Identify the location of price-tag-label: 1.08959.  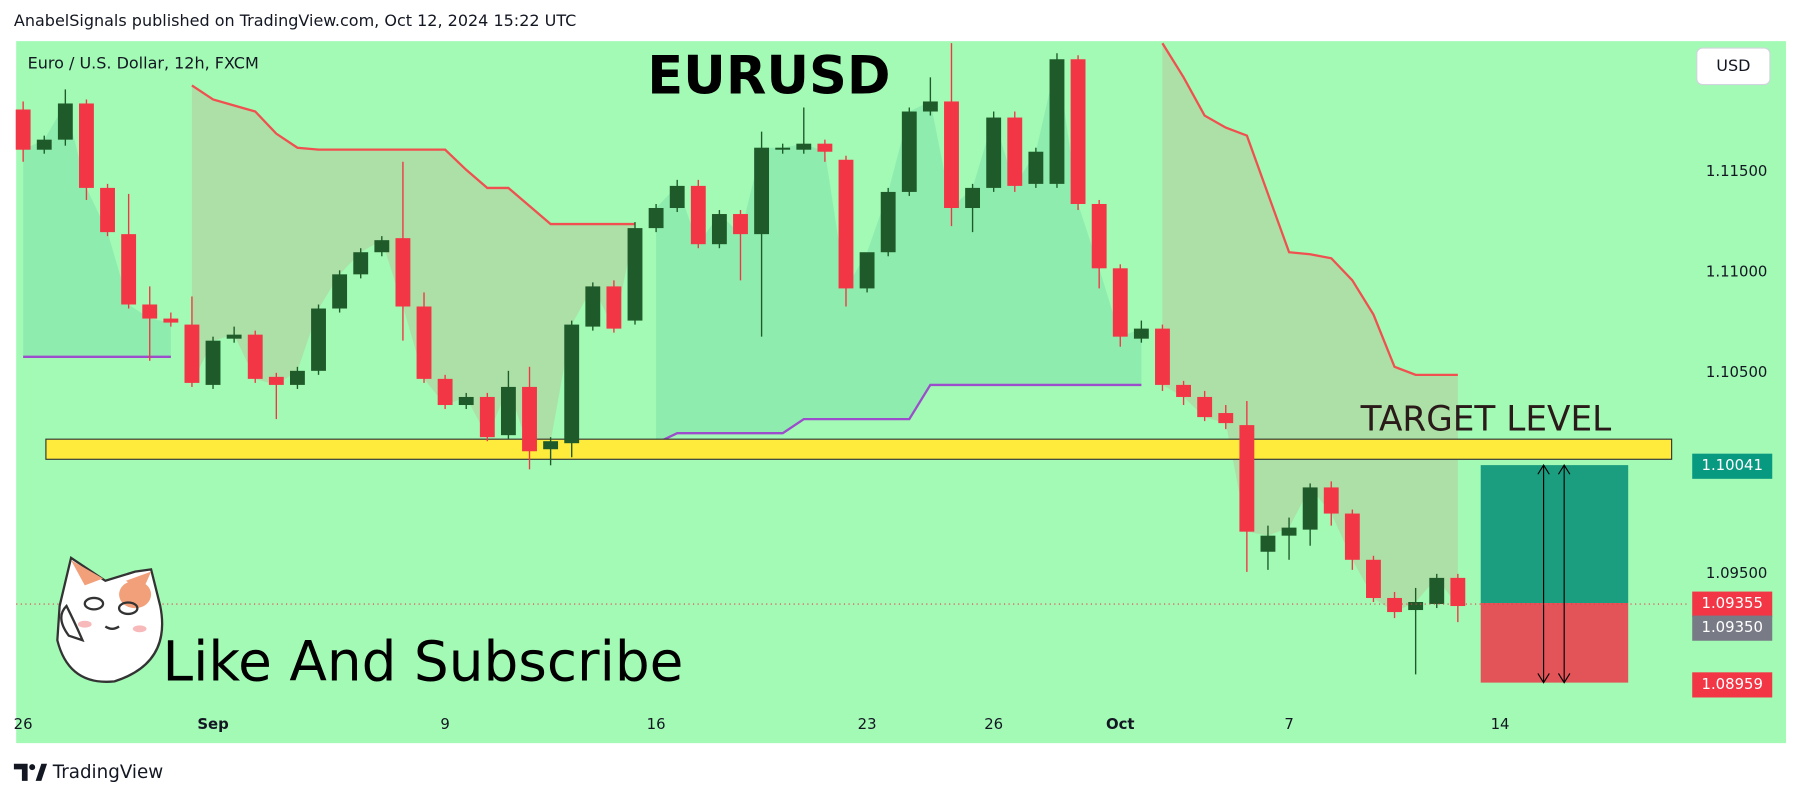
(1732, 684).